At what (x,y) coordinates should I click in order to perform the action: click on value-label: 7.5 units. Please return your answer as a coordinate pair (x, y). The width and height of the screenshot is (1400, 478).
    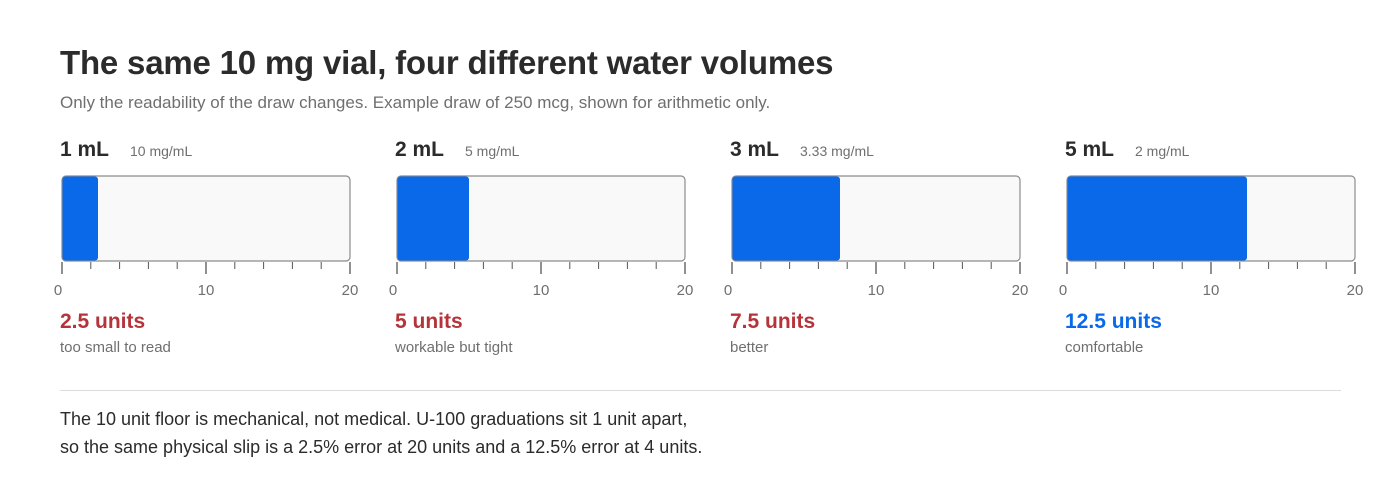
    Looking at the image, I should click on (773, 321).